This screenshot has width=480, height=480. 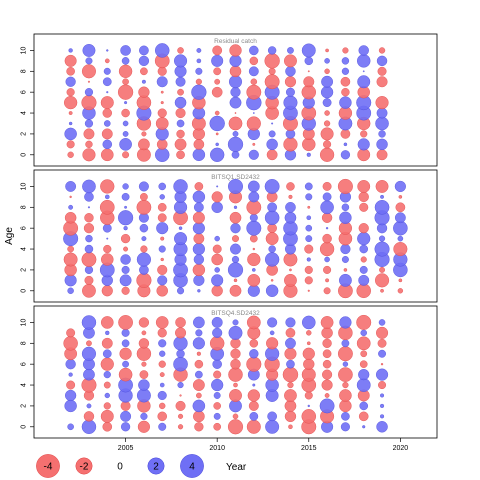 I want to click on panel-title: Residual catch, so click(x=235, y=41).